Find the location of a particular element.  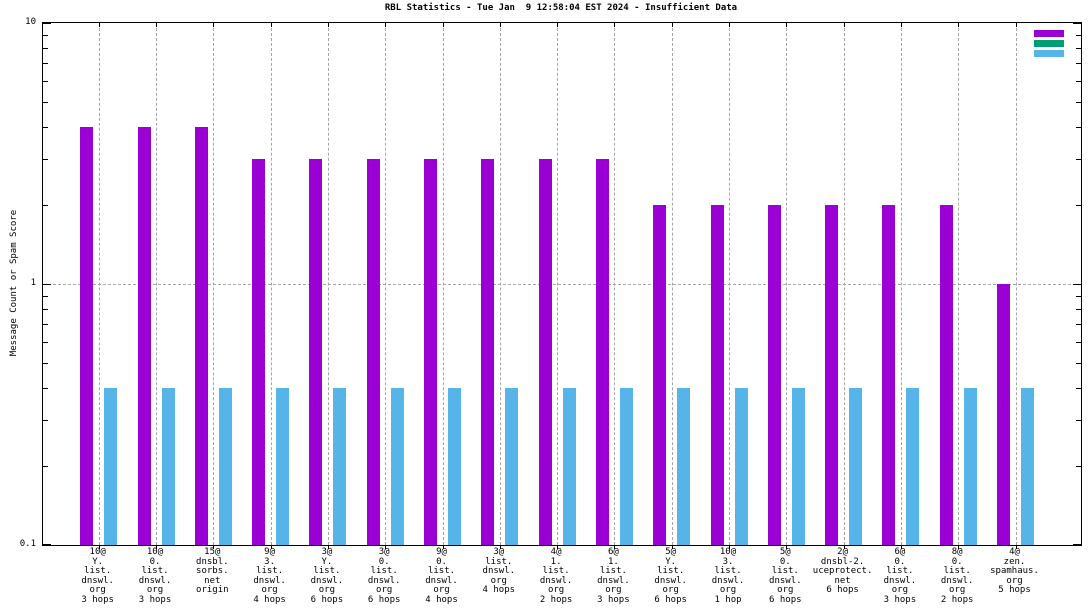

x-tick-label: 6@ 1. list. dnswl. org 3 hops is located at coordinates (613, 576).